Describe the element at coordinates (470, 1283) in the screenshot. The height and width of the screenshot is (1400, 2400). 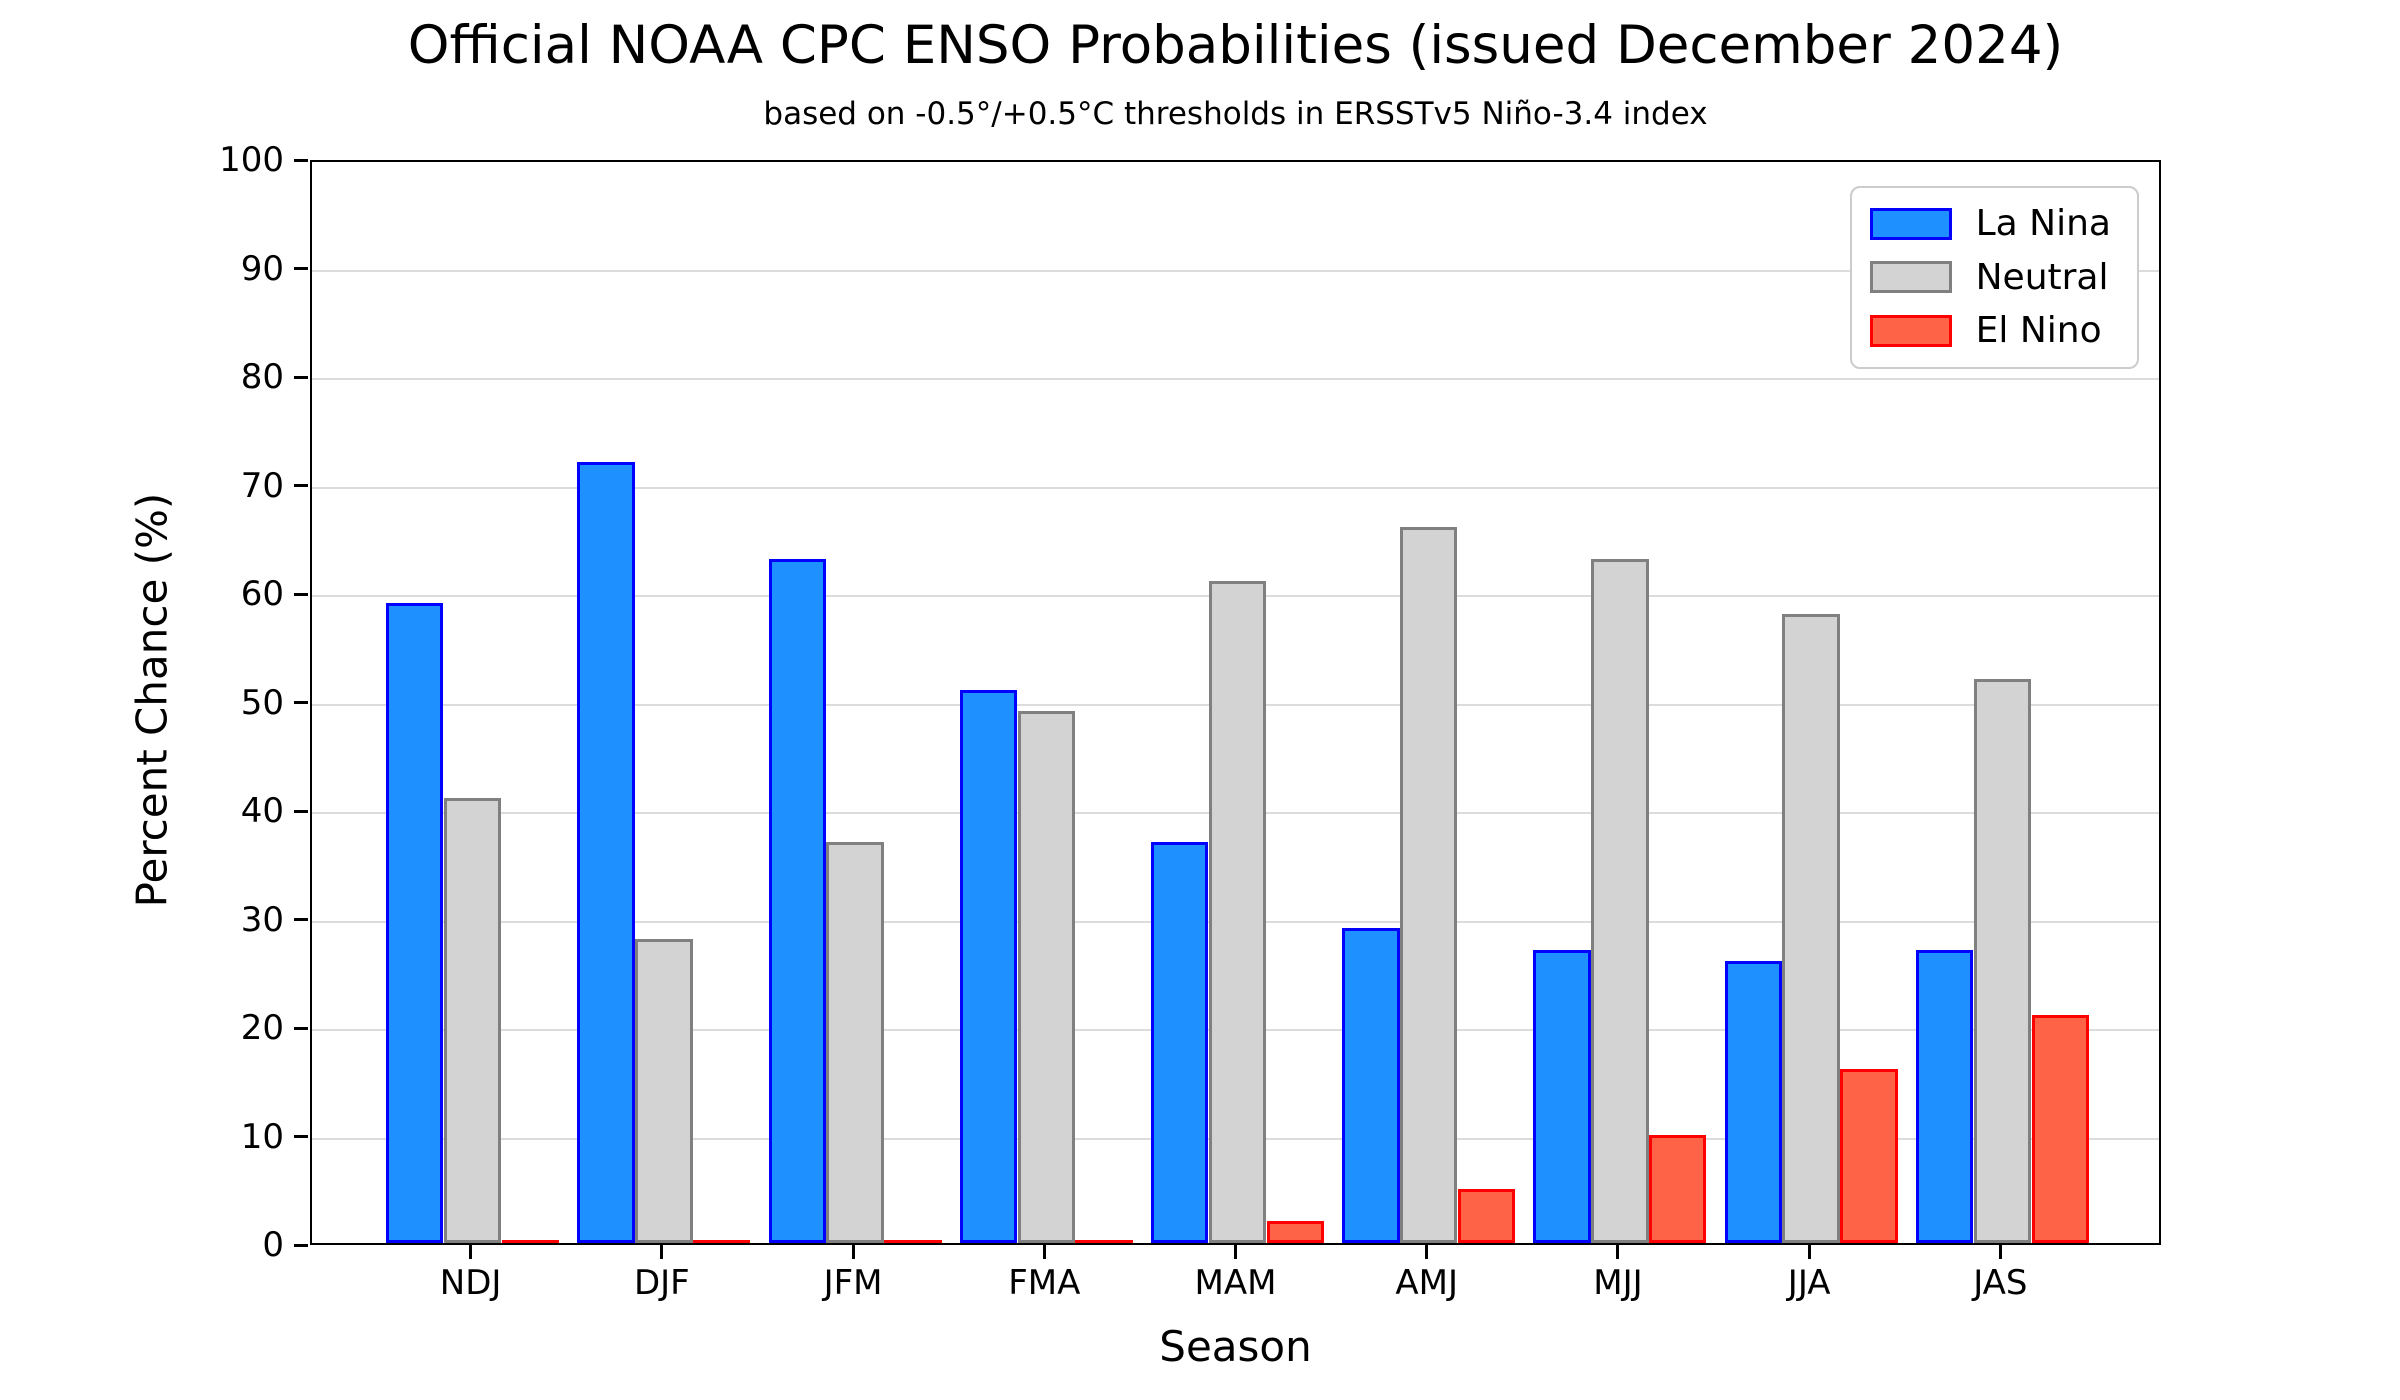
I see `x-tick-label-NDJ: NDJ` at that location.